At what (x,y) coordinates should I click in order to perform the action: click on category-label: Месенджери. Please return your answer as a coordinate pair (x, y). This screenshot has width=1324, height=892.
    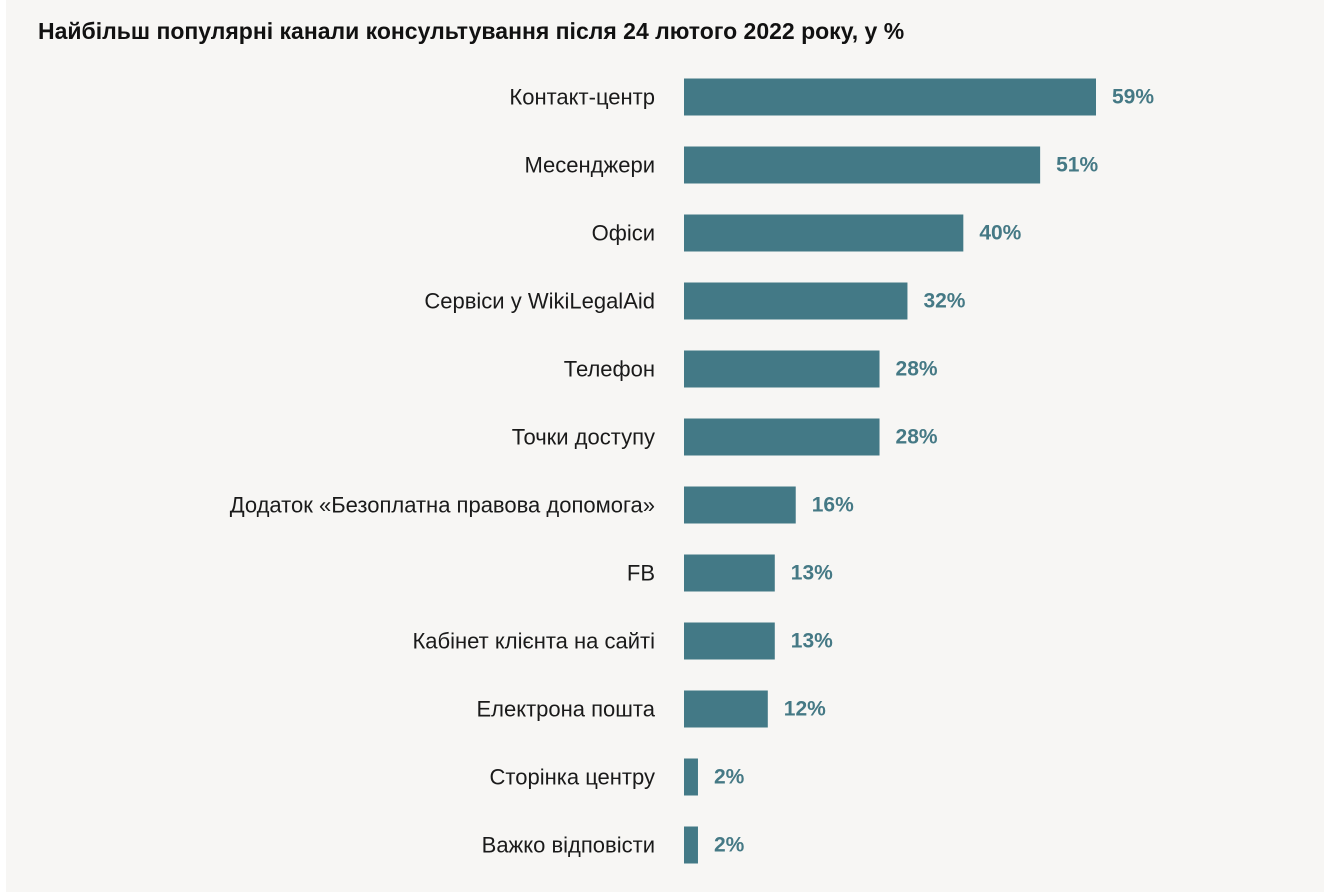
    Looking at the image, I should click on (589, 165).